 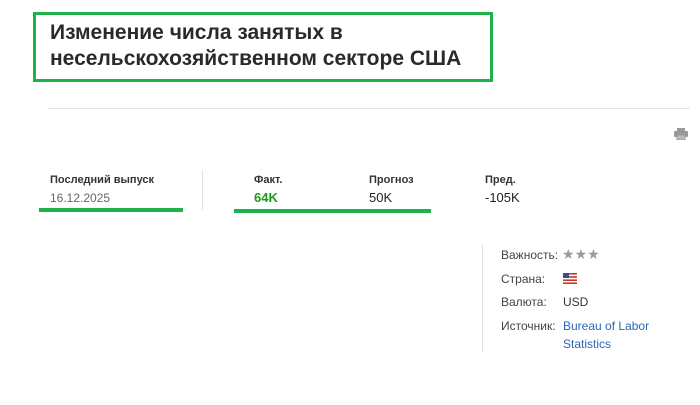 I want to click on importance-label: Важность:, so click(x=530, y=255).